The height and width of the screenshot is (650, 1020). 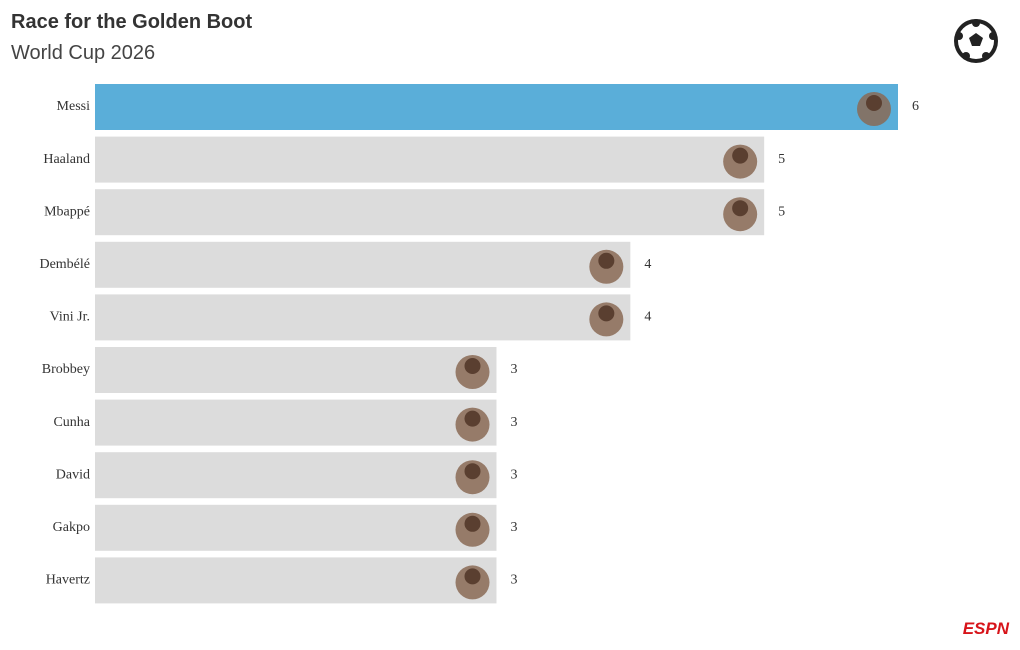 What do you see at coordinates (70, 317) in the screenshot?
I see `category-label: Vini Jr.` at bounding box center [70, 317].